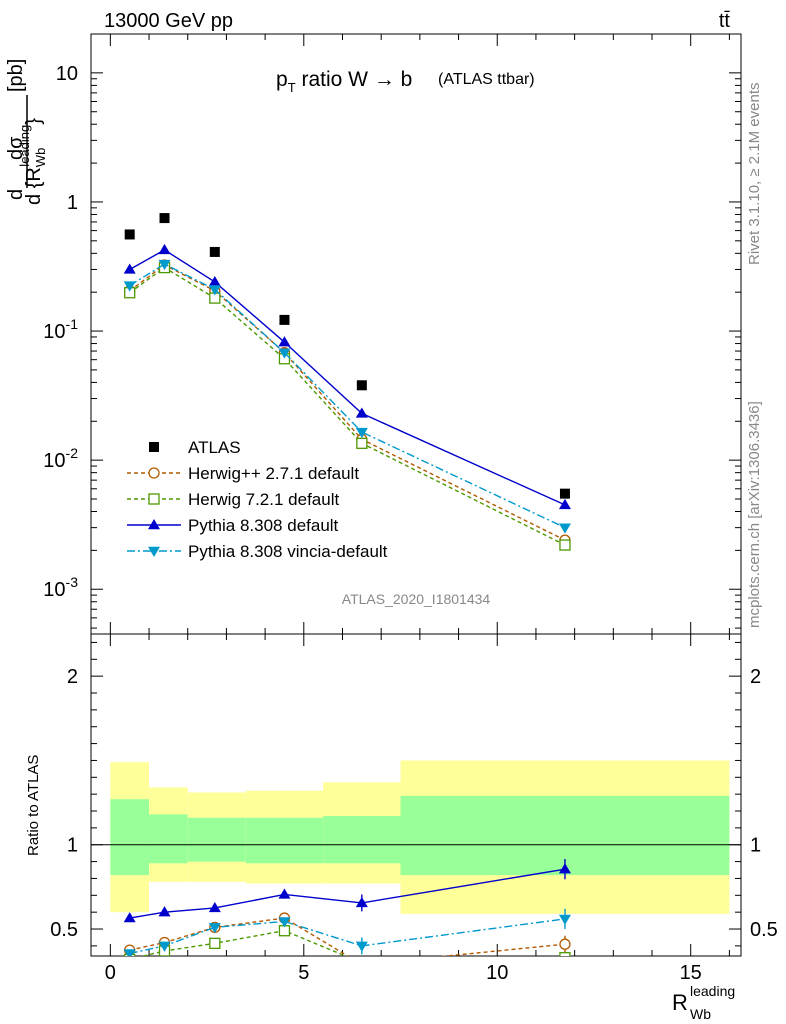 Image resolution: width=786 pixels, height=1024 pixels. I want to click on legend-entry: Herwig++ 2.7.1 default, so click(243, 473).